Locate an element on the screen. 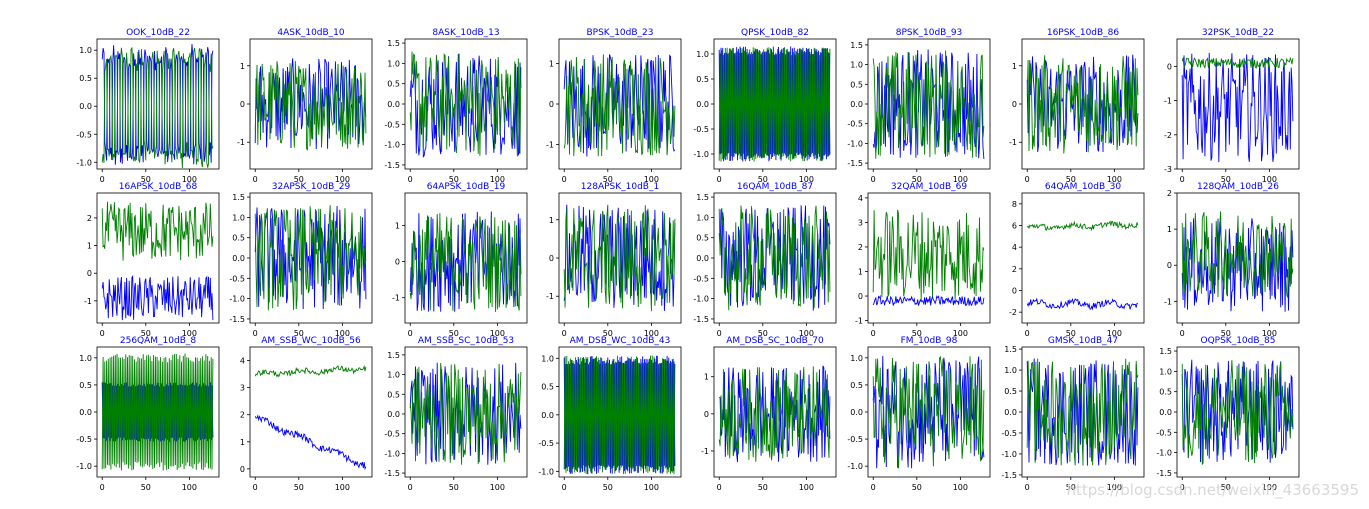  series-line-i is located at coordinates (1082, 103).